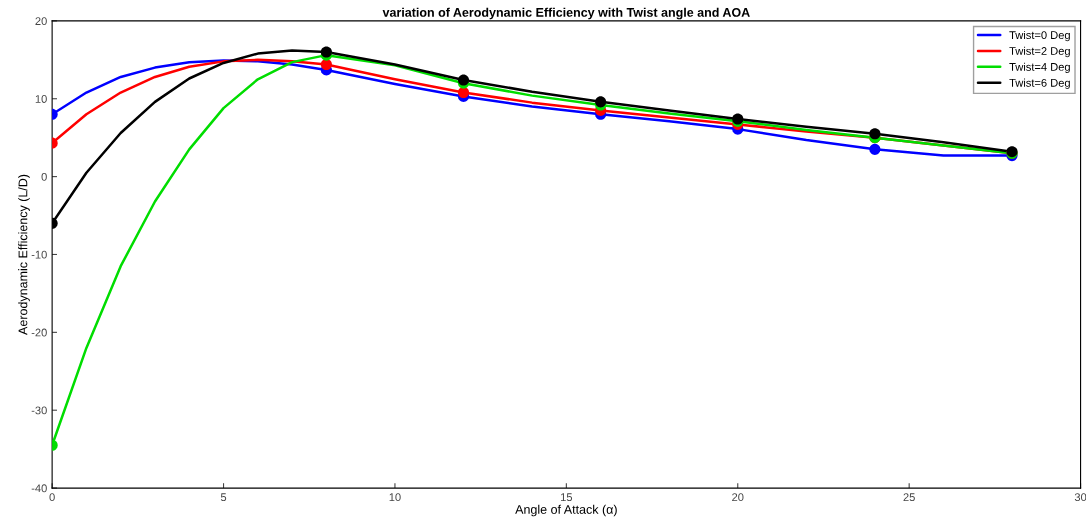  What do you see at coordinates (1080, 497) in the screenshot?
I see `x-tick-label: 30` at bounding box center [1080, 497].